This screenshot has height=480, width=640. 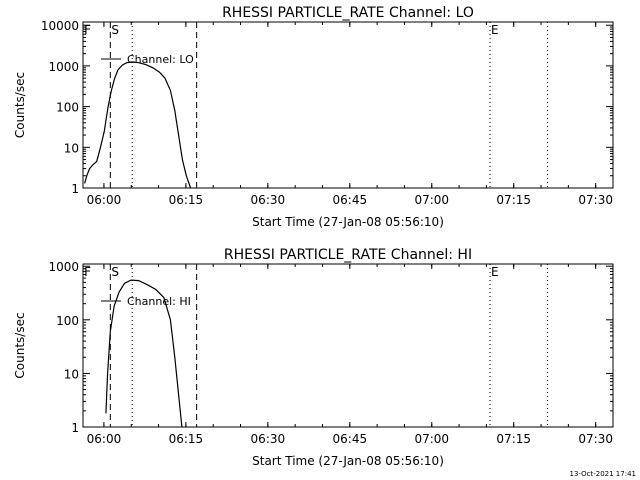 What do you see at coordinates (603, 474) in the screenshot?
I see `footer-timestamp: 13-Oct-2021 17:41` at bounding box center [603, 474].